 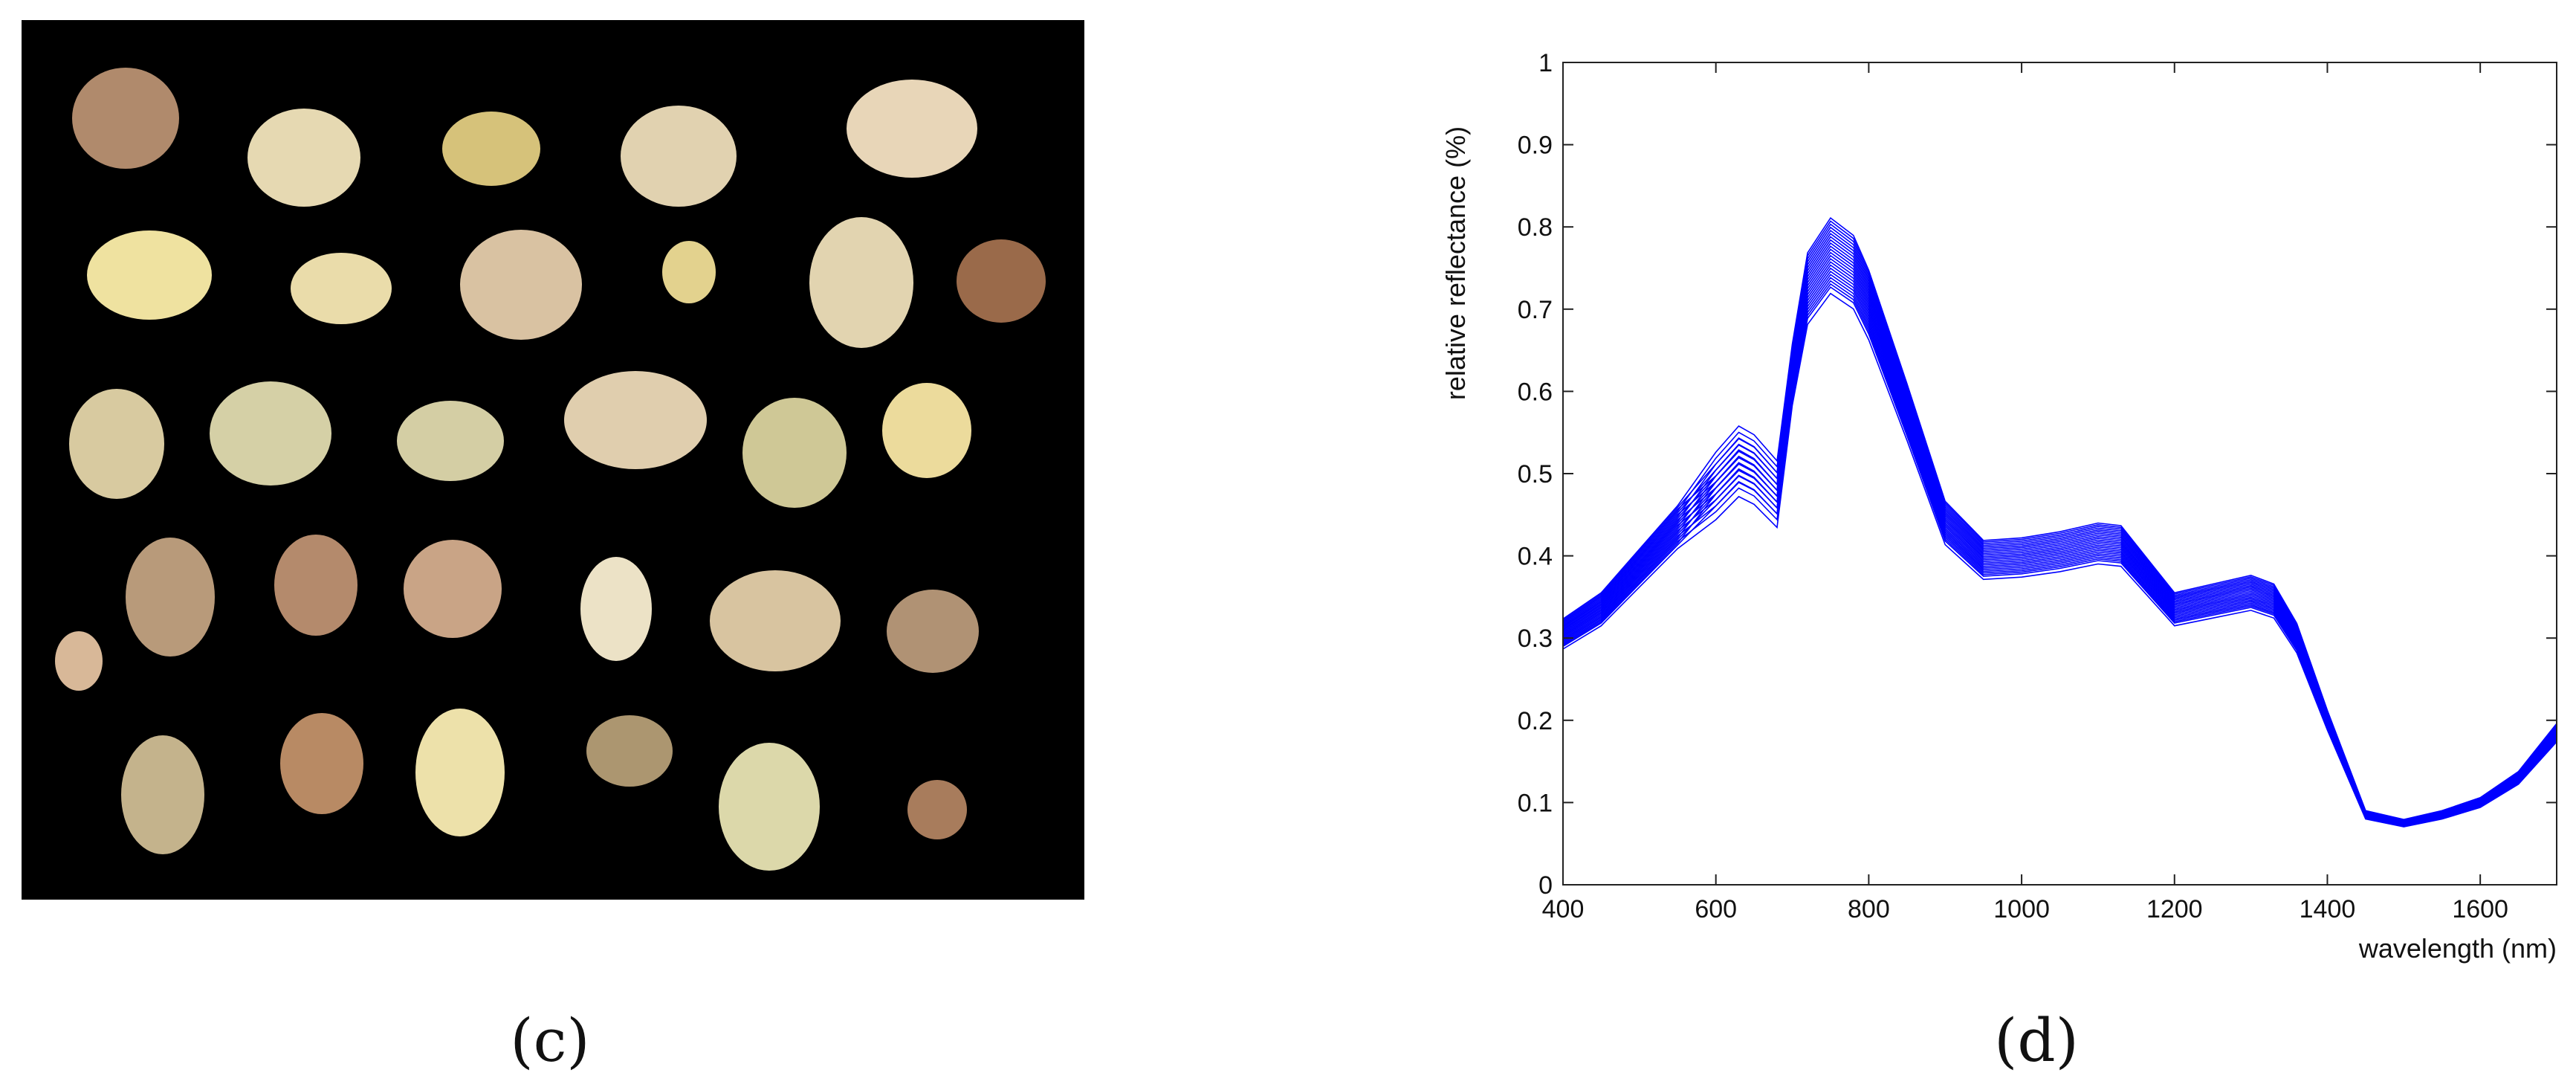 I want to click on y-tick-label: 0.7, so click(x=1536, y=310).